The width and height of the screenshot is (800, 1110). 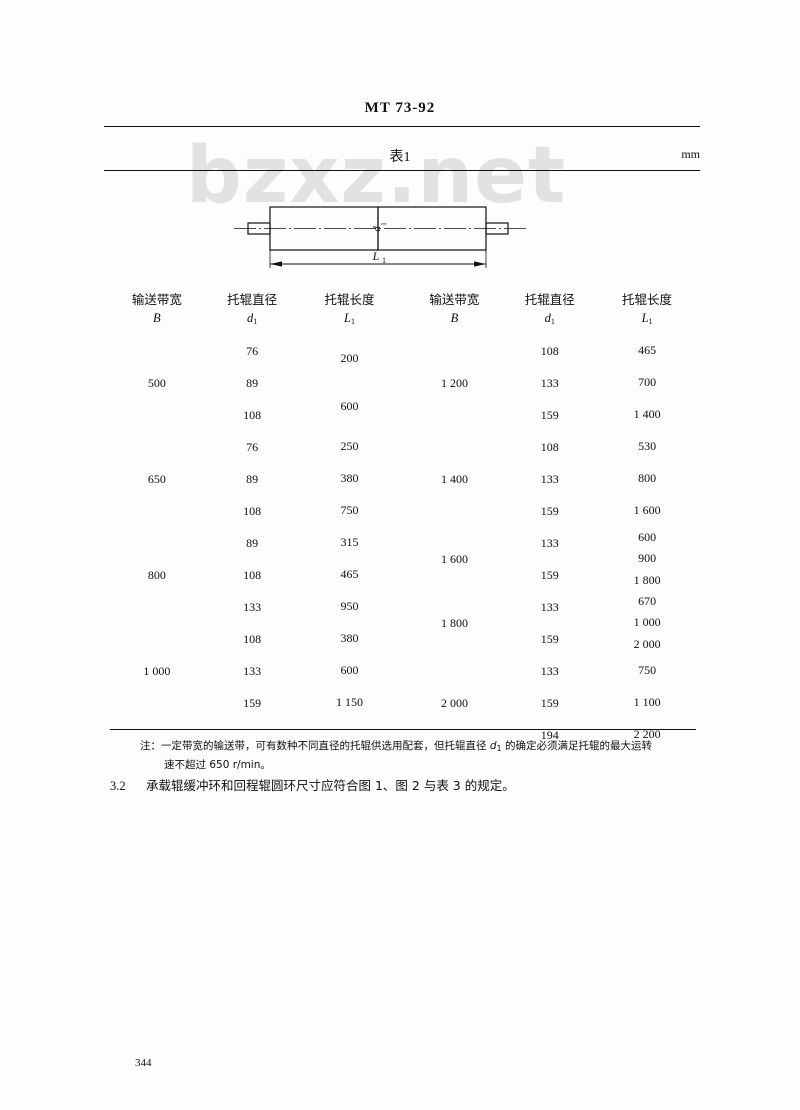 What do you see at coordinates (647, 559) in the screenshot?
I see `cell-roller-length: 600 900 1 800` at bounding box center [647, 559].